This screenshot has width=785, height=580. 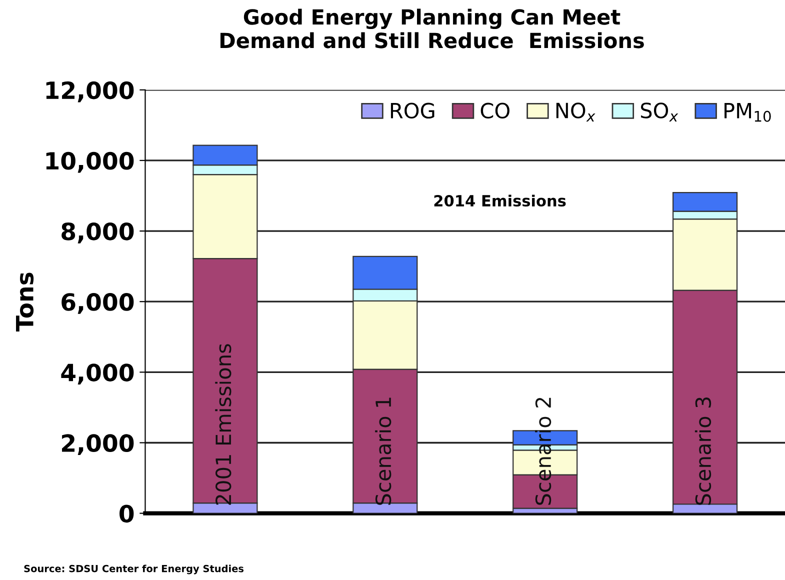 I want to click on legend-label: PM$_{10}$, so click(x=747, y=112).